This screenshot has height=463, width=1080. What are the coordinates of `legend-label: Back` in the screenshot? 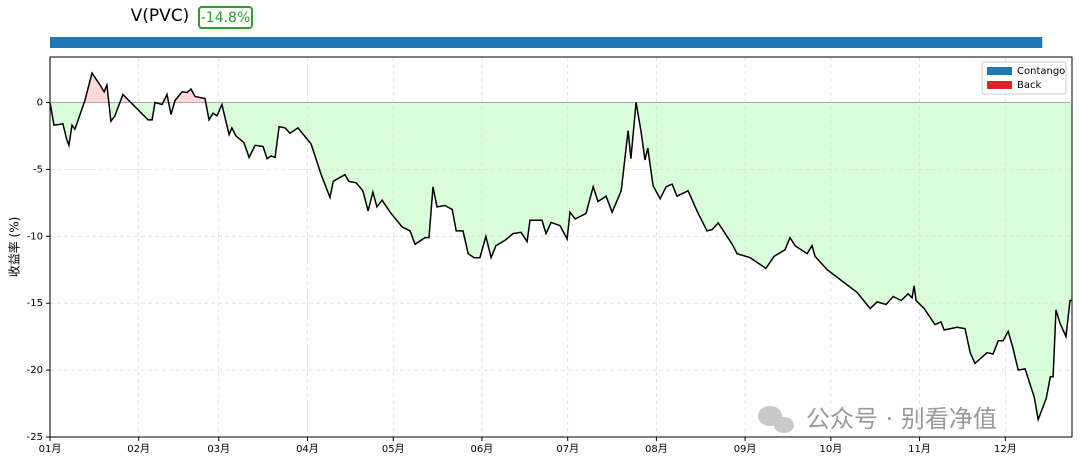 It's located at (1029, 85).